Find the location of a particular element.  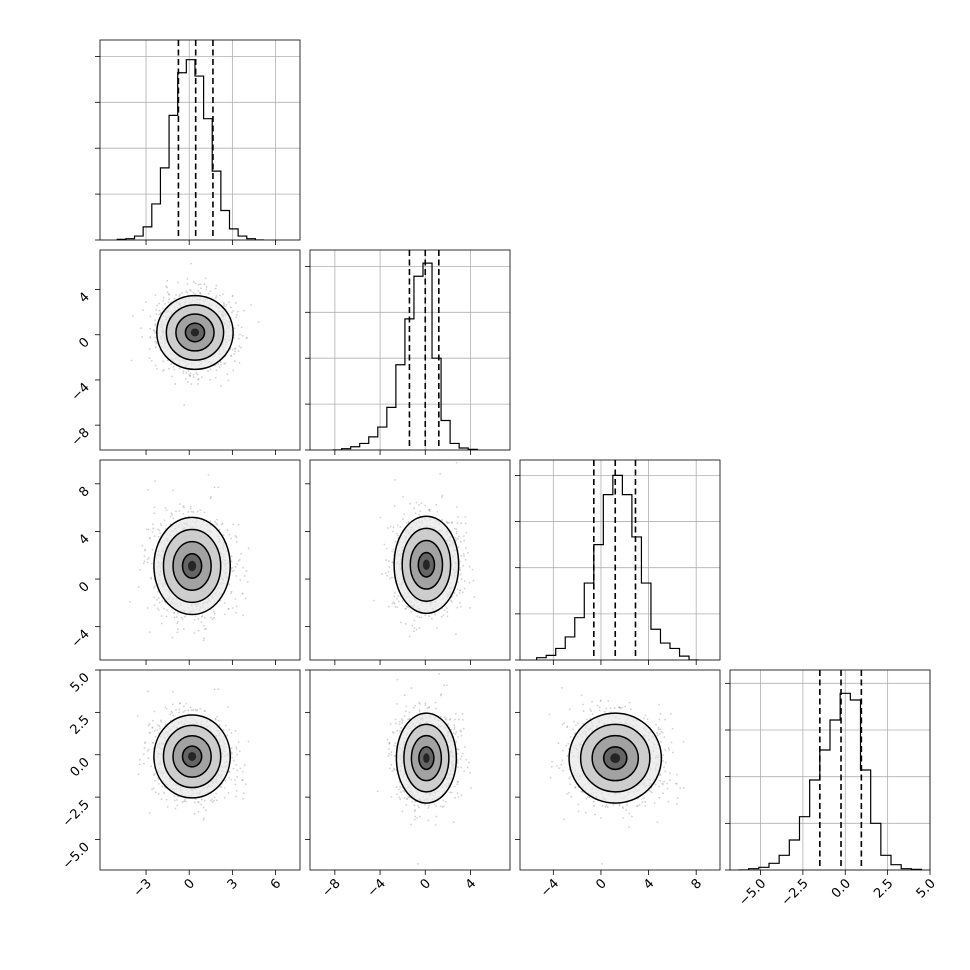

pair-panel-p2-p3 is located at coordinates (616, 775).